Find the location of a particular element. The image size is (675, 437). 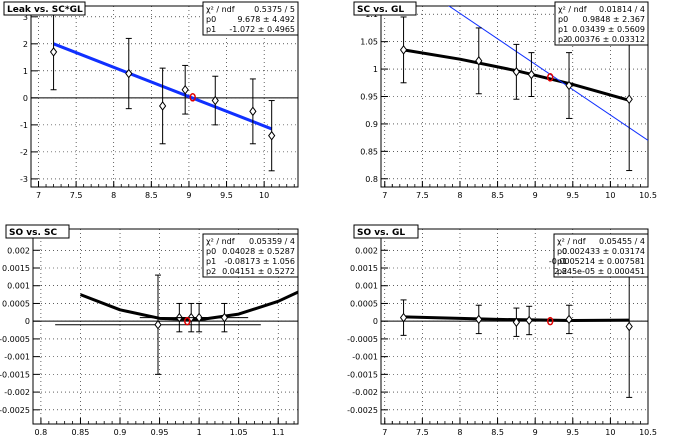

x-tick-label: 0.8 is located at coordinates (41, 432).